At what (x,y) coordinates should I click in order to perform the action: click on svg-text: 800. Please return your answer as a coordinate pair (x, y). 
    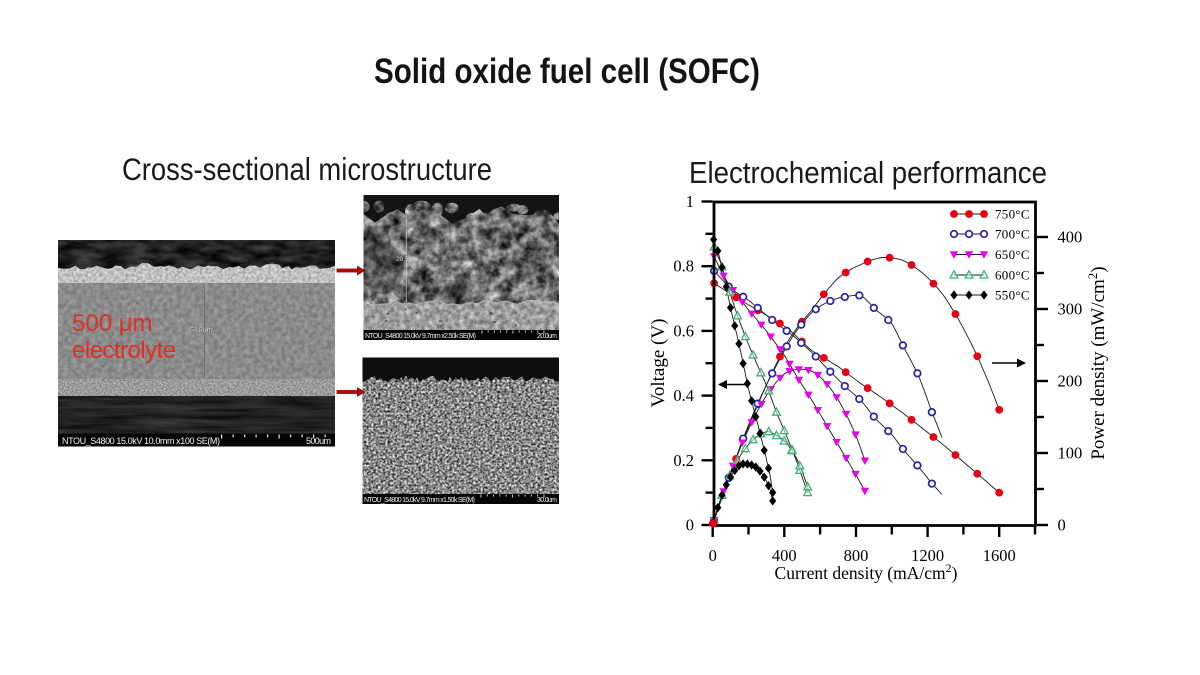
    Looking at the image, I should click on (856, 555).